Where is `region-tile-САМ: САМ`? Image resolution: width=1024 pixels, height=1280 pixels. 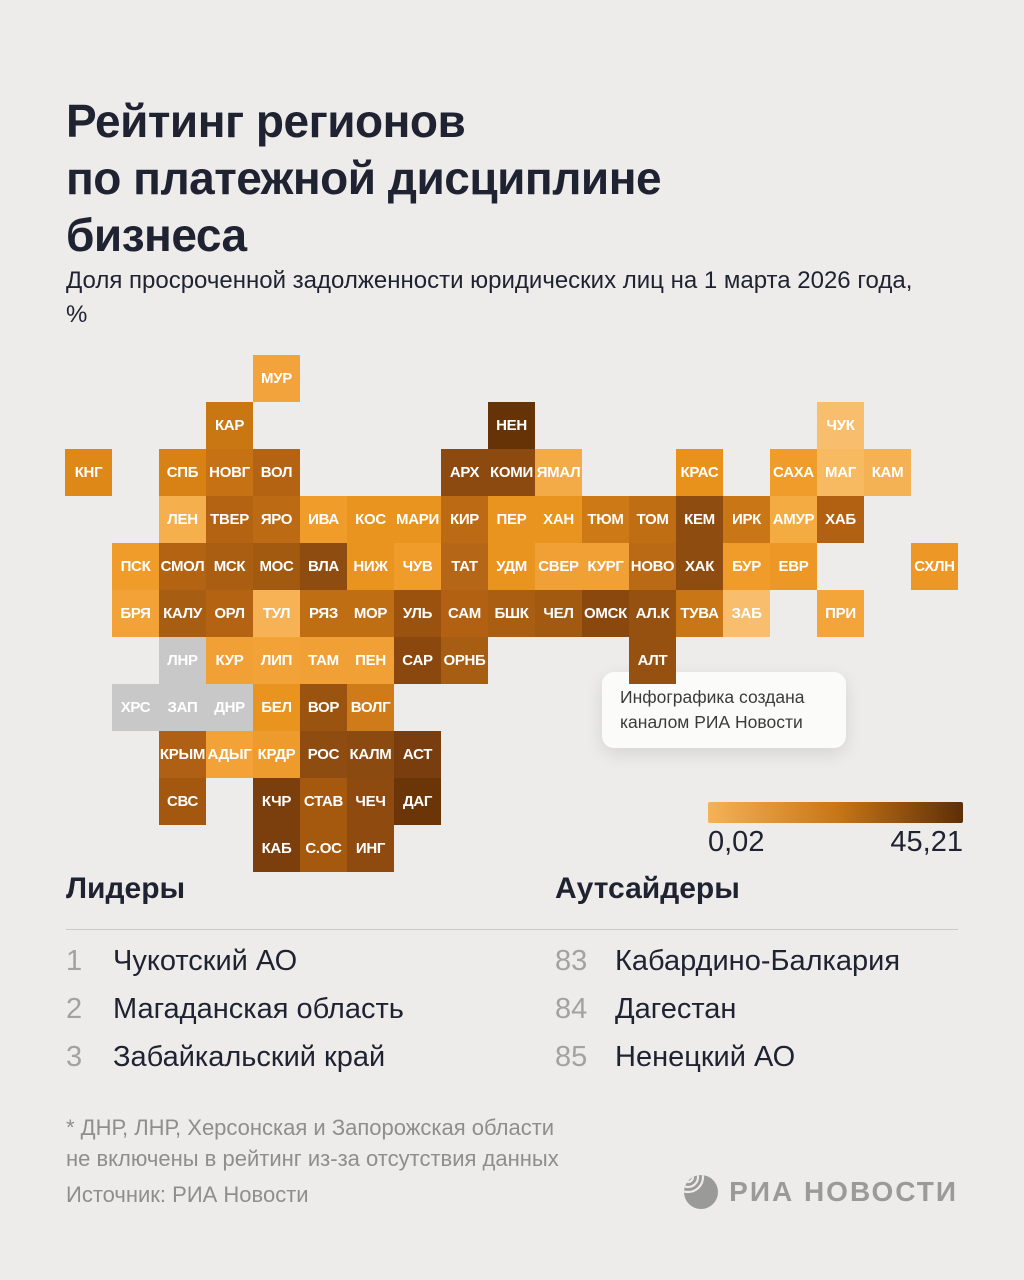
region-tile-САМ: САМ is located at coordinates (464, 613).